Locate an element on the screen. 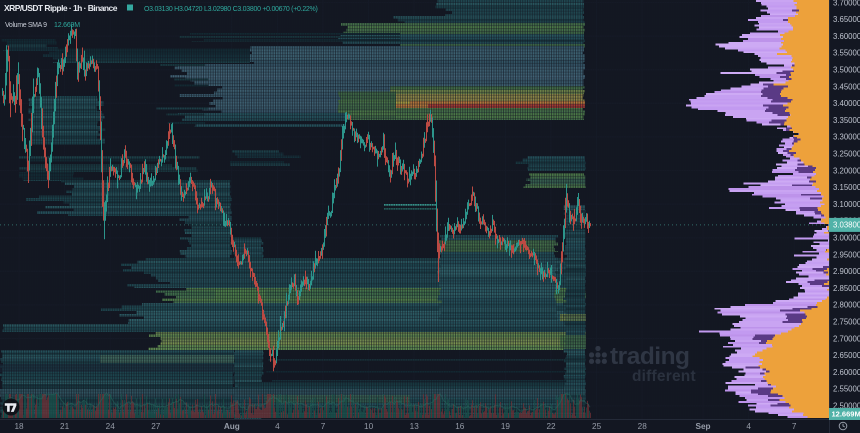 The width and height of the screenshot is (860, 433). svg-text: Volume SMA 9 is located at coordinates (26, 25).